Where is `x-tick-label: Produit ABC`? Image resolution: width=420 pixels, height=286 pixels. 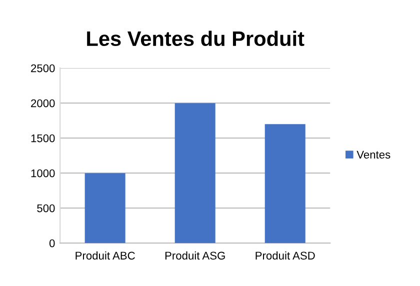
x-tick-label: Produit ABC is located at coordinates (105, 255).